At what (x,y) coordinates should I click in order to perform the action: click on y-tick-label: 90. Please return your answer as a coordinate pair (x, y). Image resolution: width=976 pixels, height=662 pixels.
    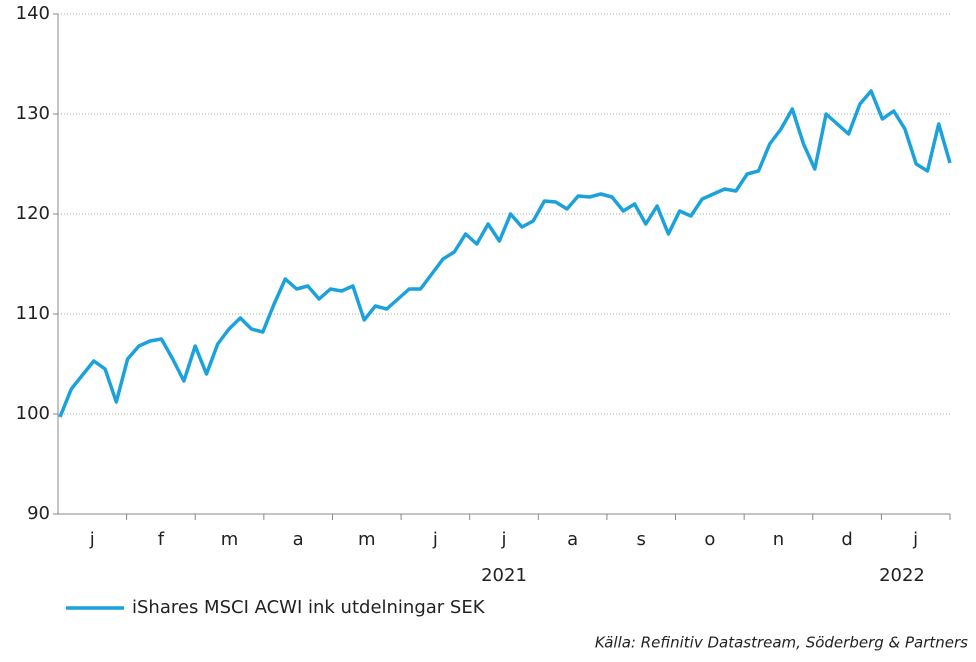
    Looking at the image, I should click on (38, 513).